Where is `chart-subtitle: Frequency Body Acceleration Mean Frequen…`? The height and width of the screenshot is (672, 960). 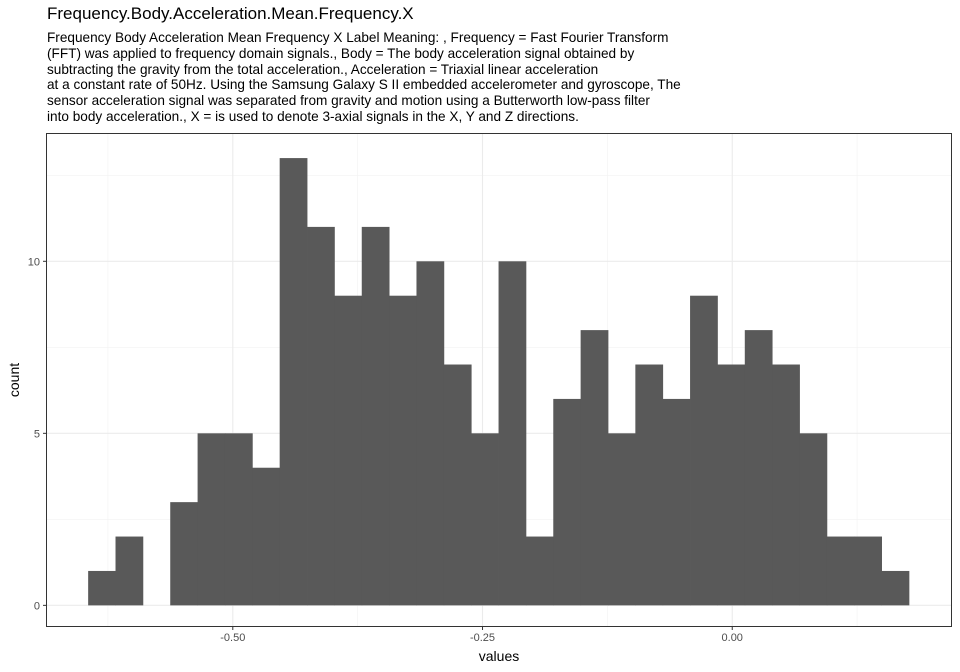
chart-subtitle: Frequency Body Acceleration Mean Frequen… is located at coordinates (497, 77).